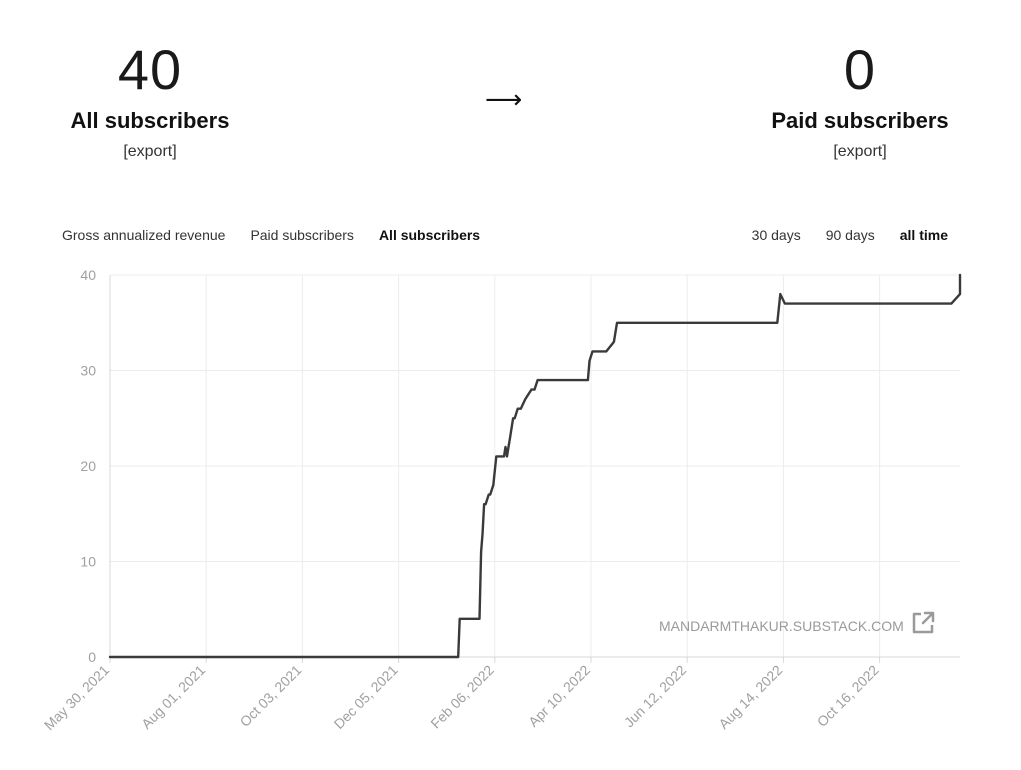 This screenshot has width=1021, height=770. What do you see at coordinates (504, 99) in the screenshot?
I see `arrow-right-icon: ⟶` at bounding box center [504, 99].